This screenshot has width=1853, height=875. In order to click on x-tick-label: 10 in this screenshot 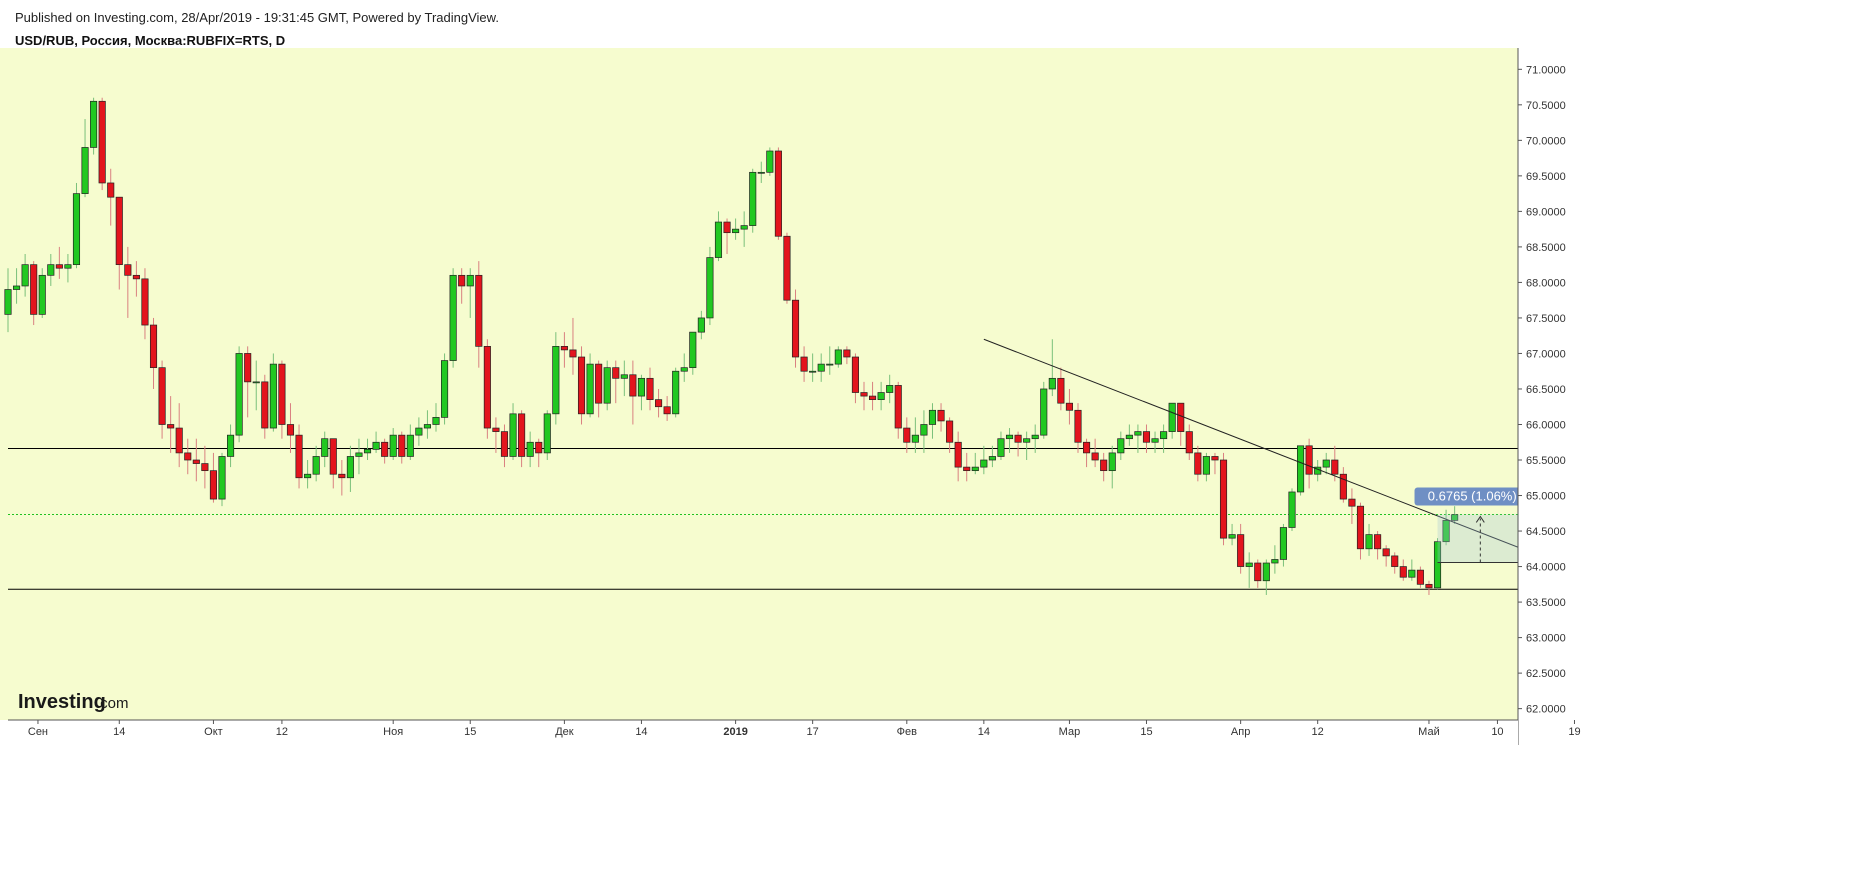, I will do `click(1497, 732)`.